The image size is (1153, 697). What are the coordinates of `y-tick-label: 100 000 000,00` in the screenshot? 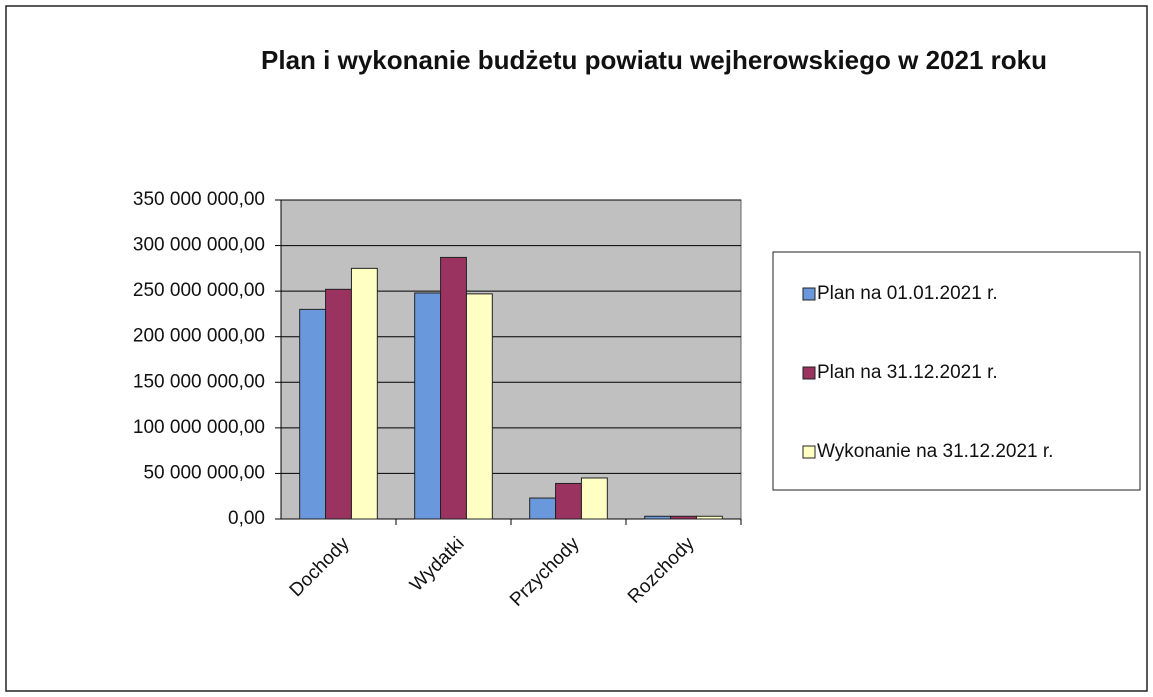 It's located at (199, 427).